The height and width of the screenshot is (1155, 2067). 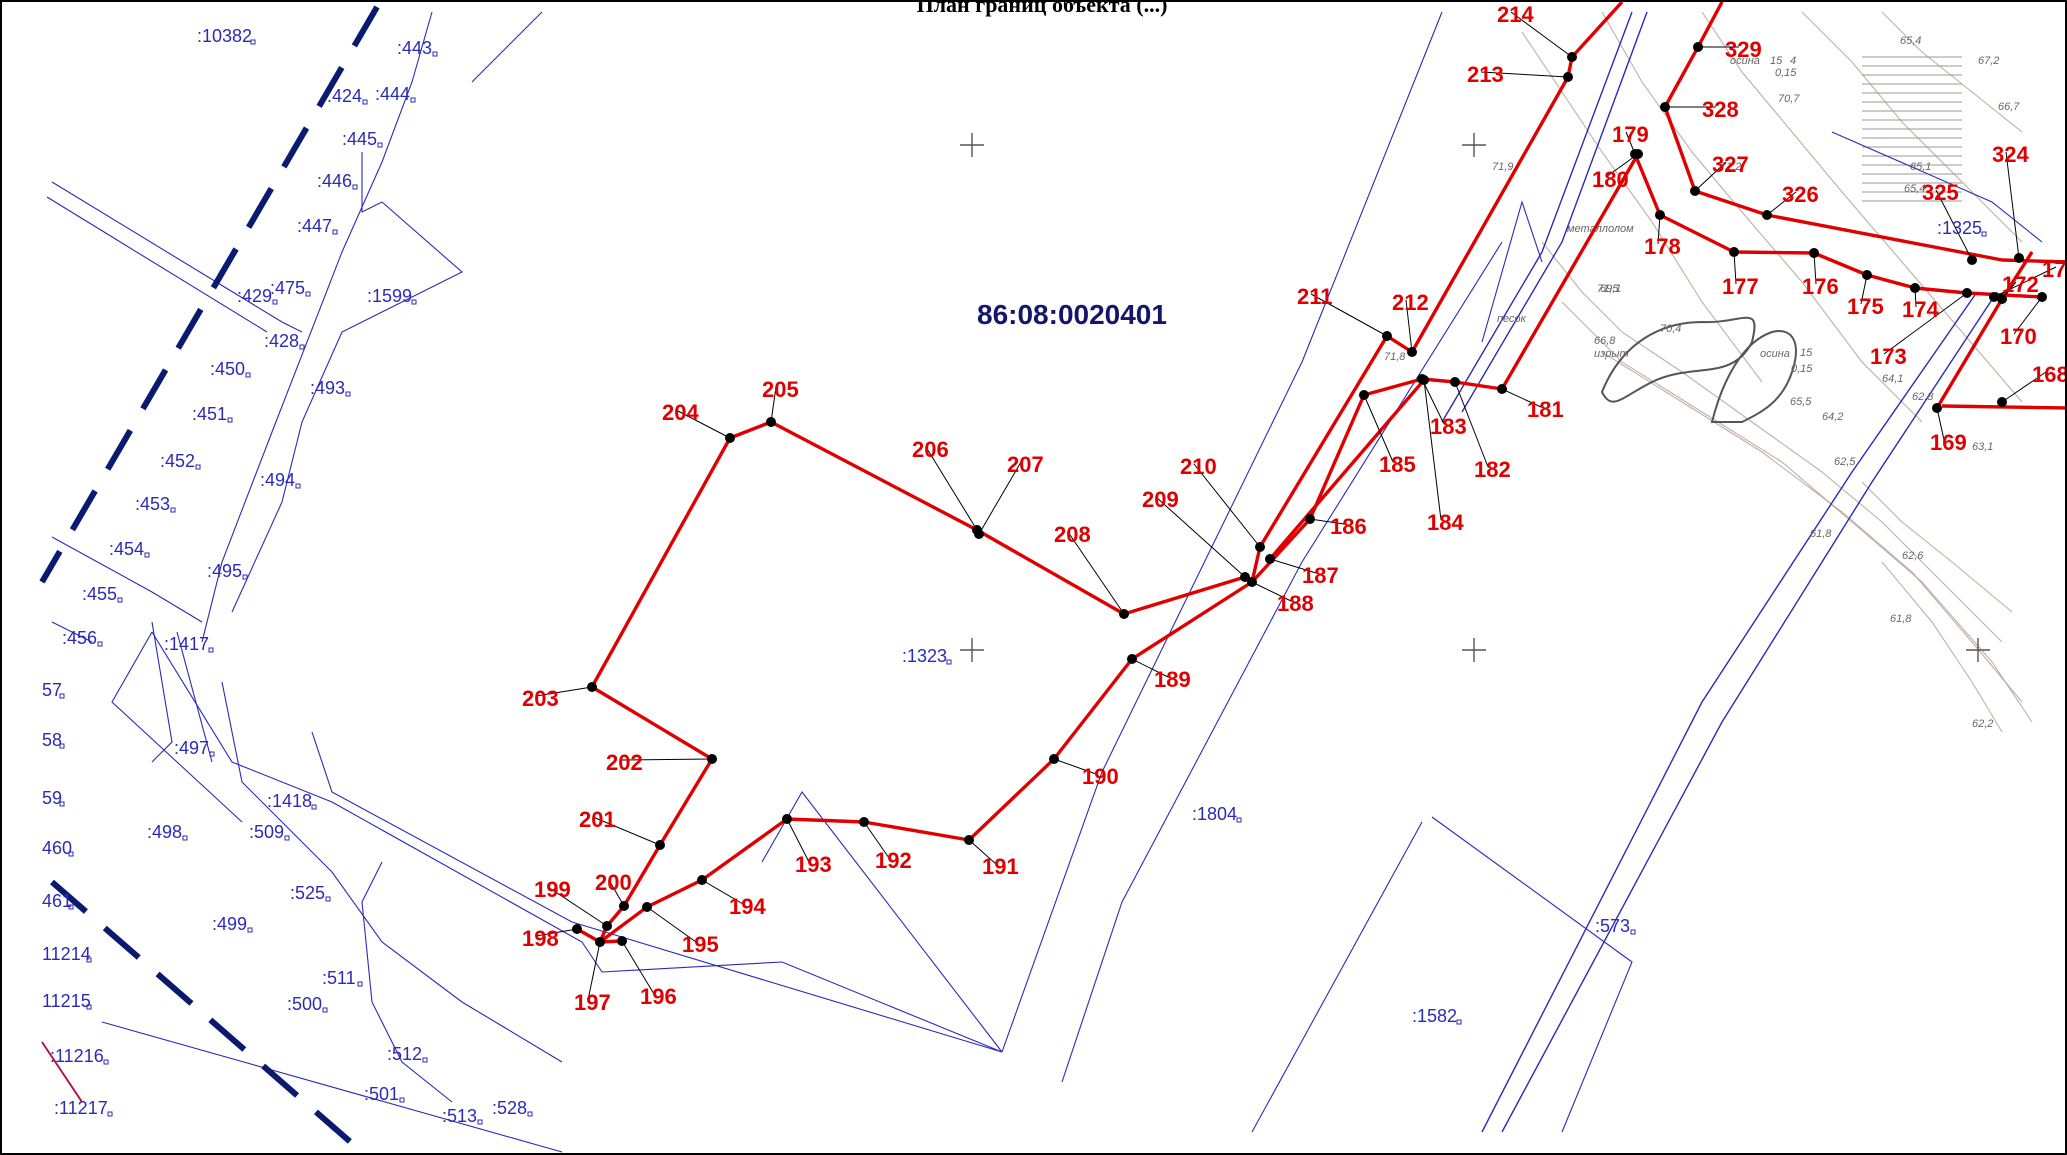 What do you see at coordinates (1670, 329) in the screenshot?
I see `topo-label: 70,4` at bounding box center [1670, 329].